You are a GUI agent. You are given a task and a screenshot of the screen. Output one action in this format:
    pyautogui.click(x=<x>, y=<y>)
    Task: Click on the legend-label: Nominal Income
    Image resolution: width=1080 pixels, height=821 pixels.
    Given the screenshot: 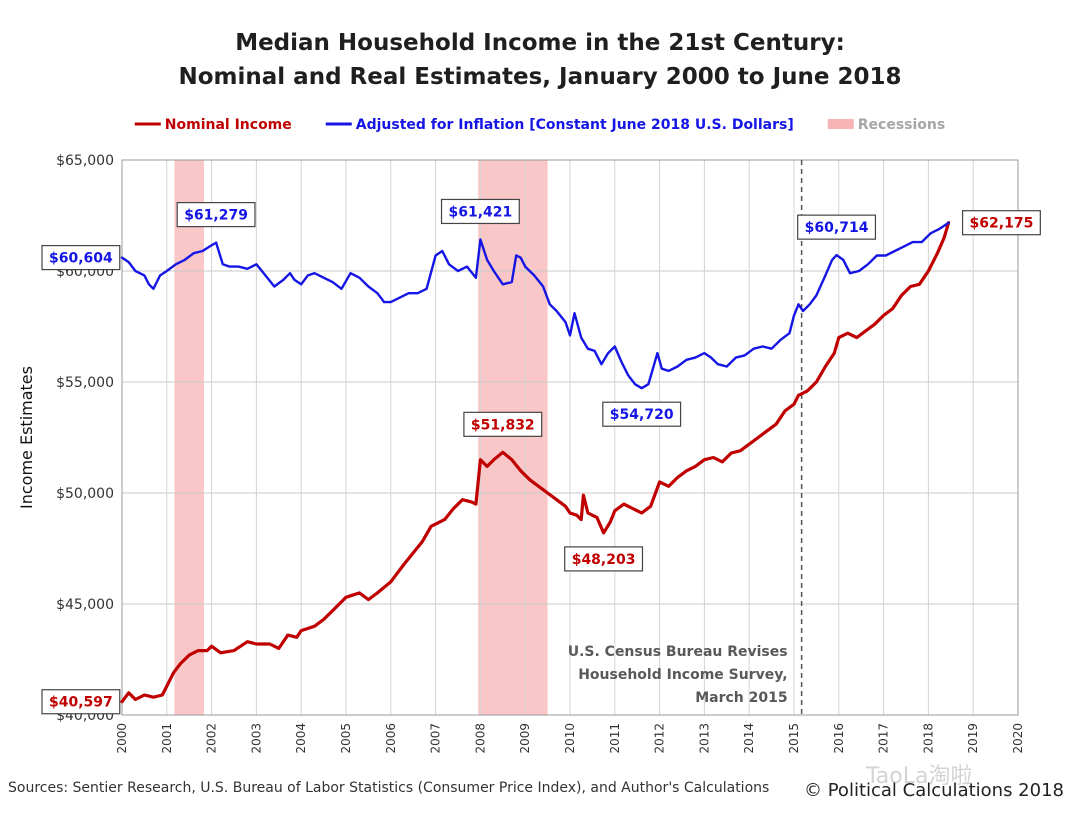 What is the action you would take?
    pyautogui.click(x=228, y=125)
    